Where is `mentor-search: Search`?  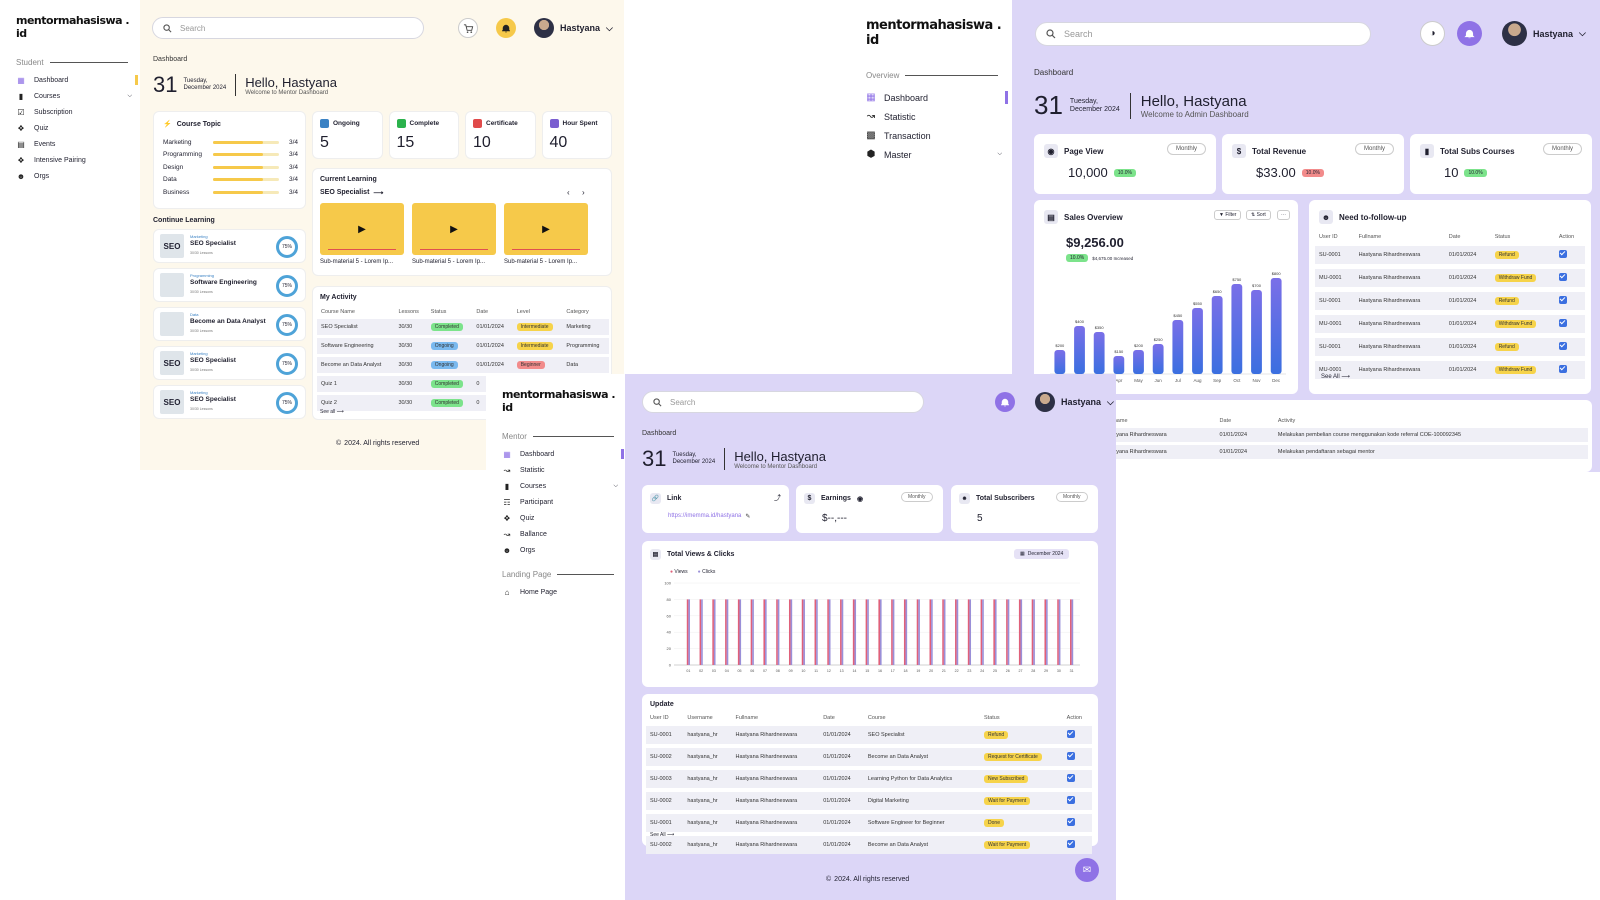
mentor-search: Search is located at coordinates (783, 402).